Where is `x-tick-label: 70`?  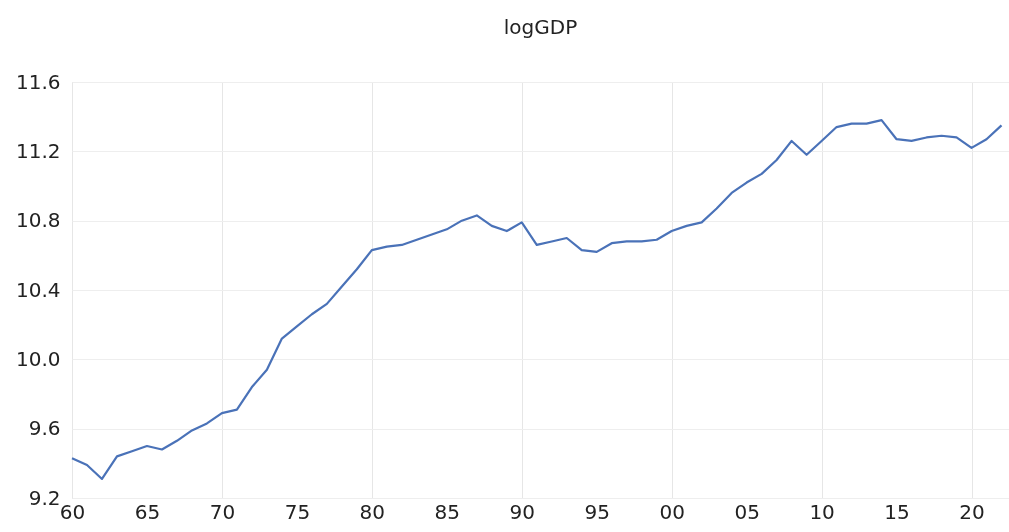 x-tick-label: 70 is located at coordinates (222, 511).